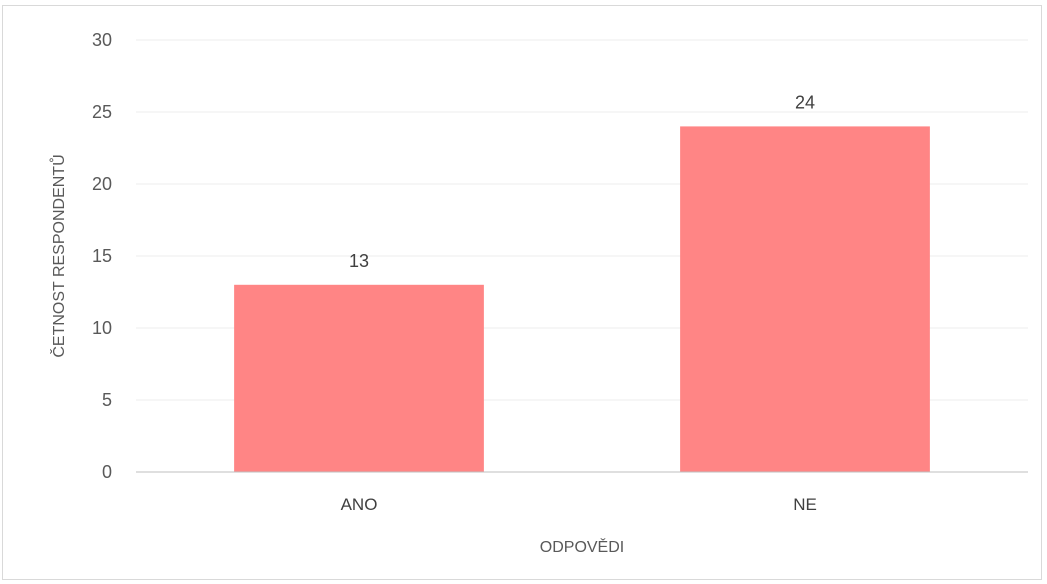 The height and width of the screenshot is (584, 1047). I want to click on y-axis-title: ČETNOST RESPONDENTŮ, so click(58, 255).